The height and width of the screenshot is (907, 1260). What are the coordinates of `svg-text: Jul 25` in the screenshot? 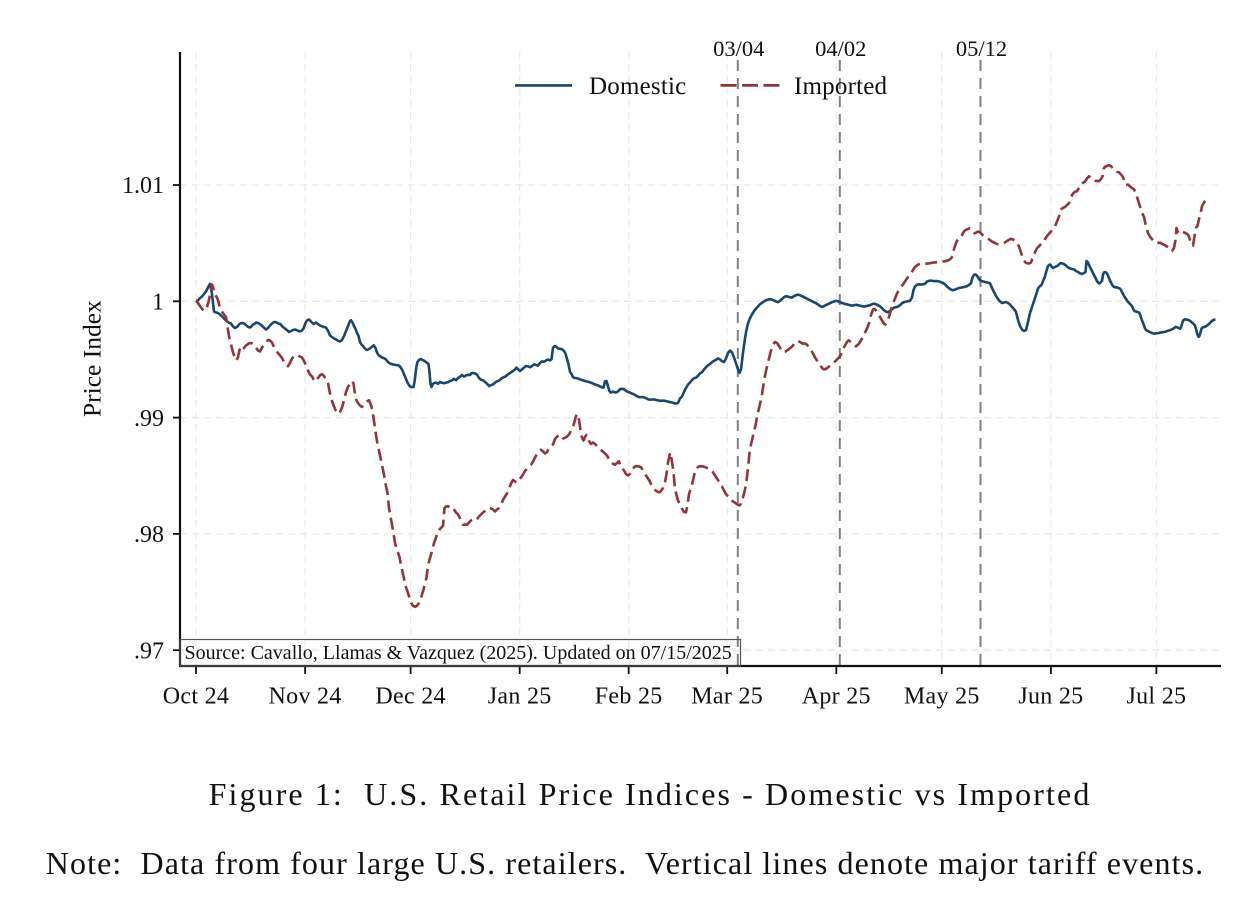 It's located at (1156, 697).